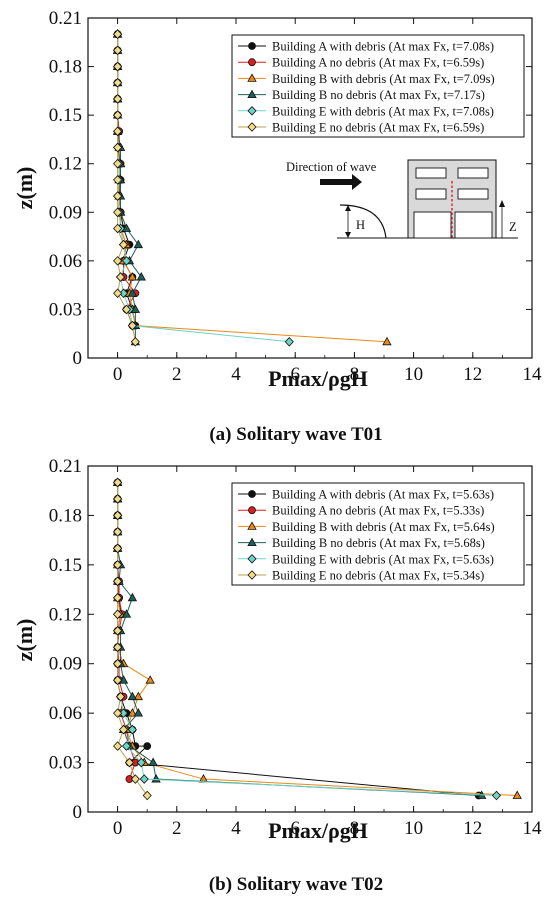 The width and height of the screenshot is (550, 902). I want to click on z-label: Z, so click(513, 227).